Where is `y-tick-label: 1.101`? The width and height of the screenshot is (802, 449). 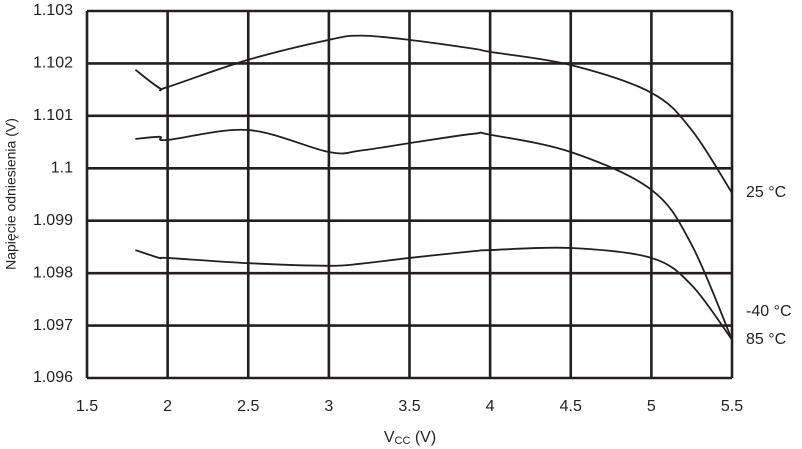
y-tick-label: 1.101 is located at coordinates (53, 115).